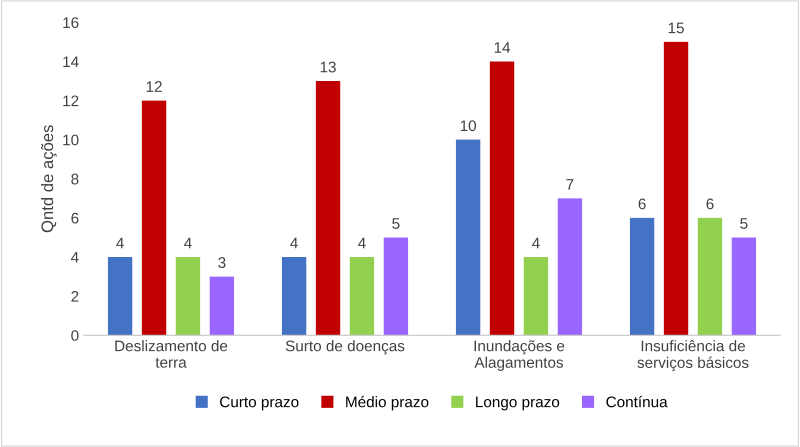  I want to click on y-tick-label: 0, so click(75, 335).